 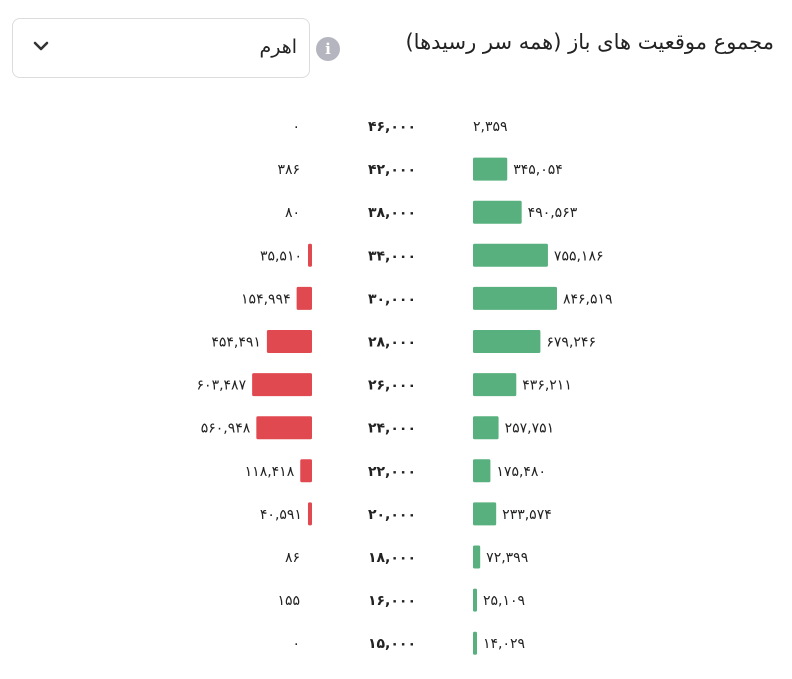 What do you see at coordinates (161, 48) in the screenshot?
I see `leverage-select: اهرم` at bounding box center [161, 48].